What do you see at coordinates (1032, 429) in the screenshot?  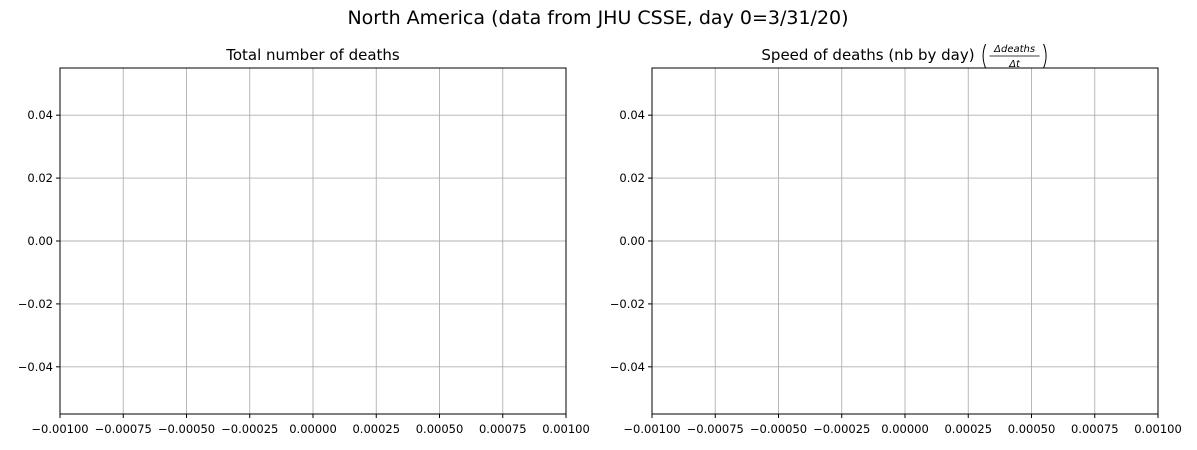 I see `death-speed-xtick-label: 0.00050` at bounding box center [1032, 429].